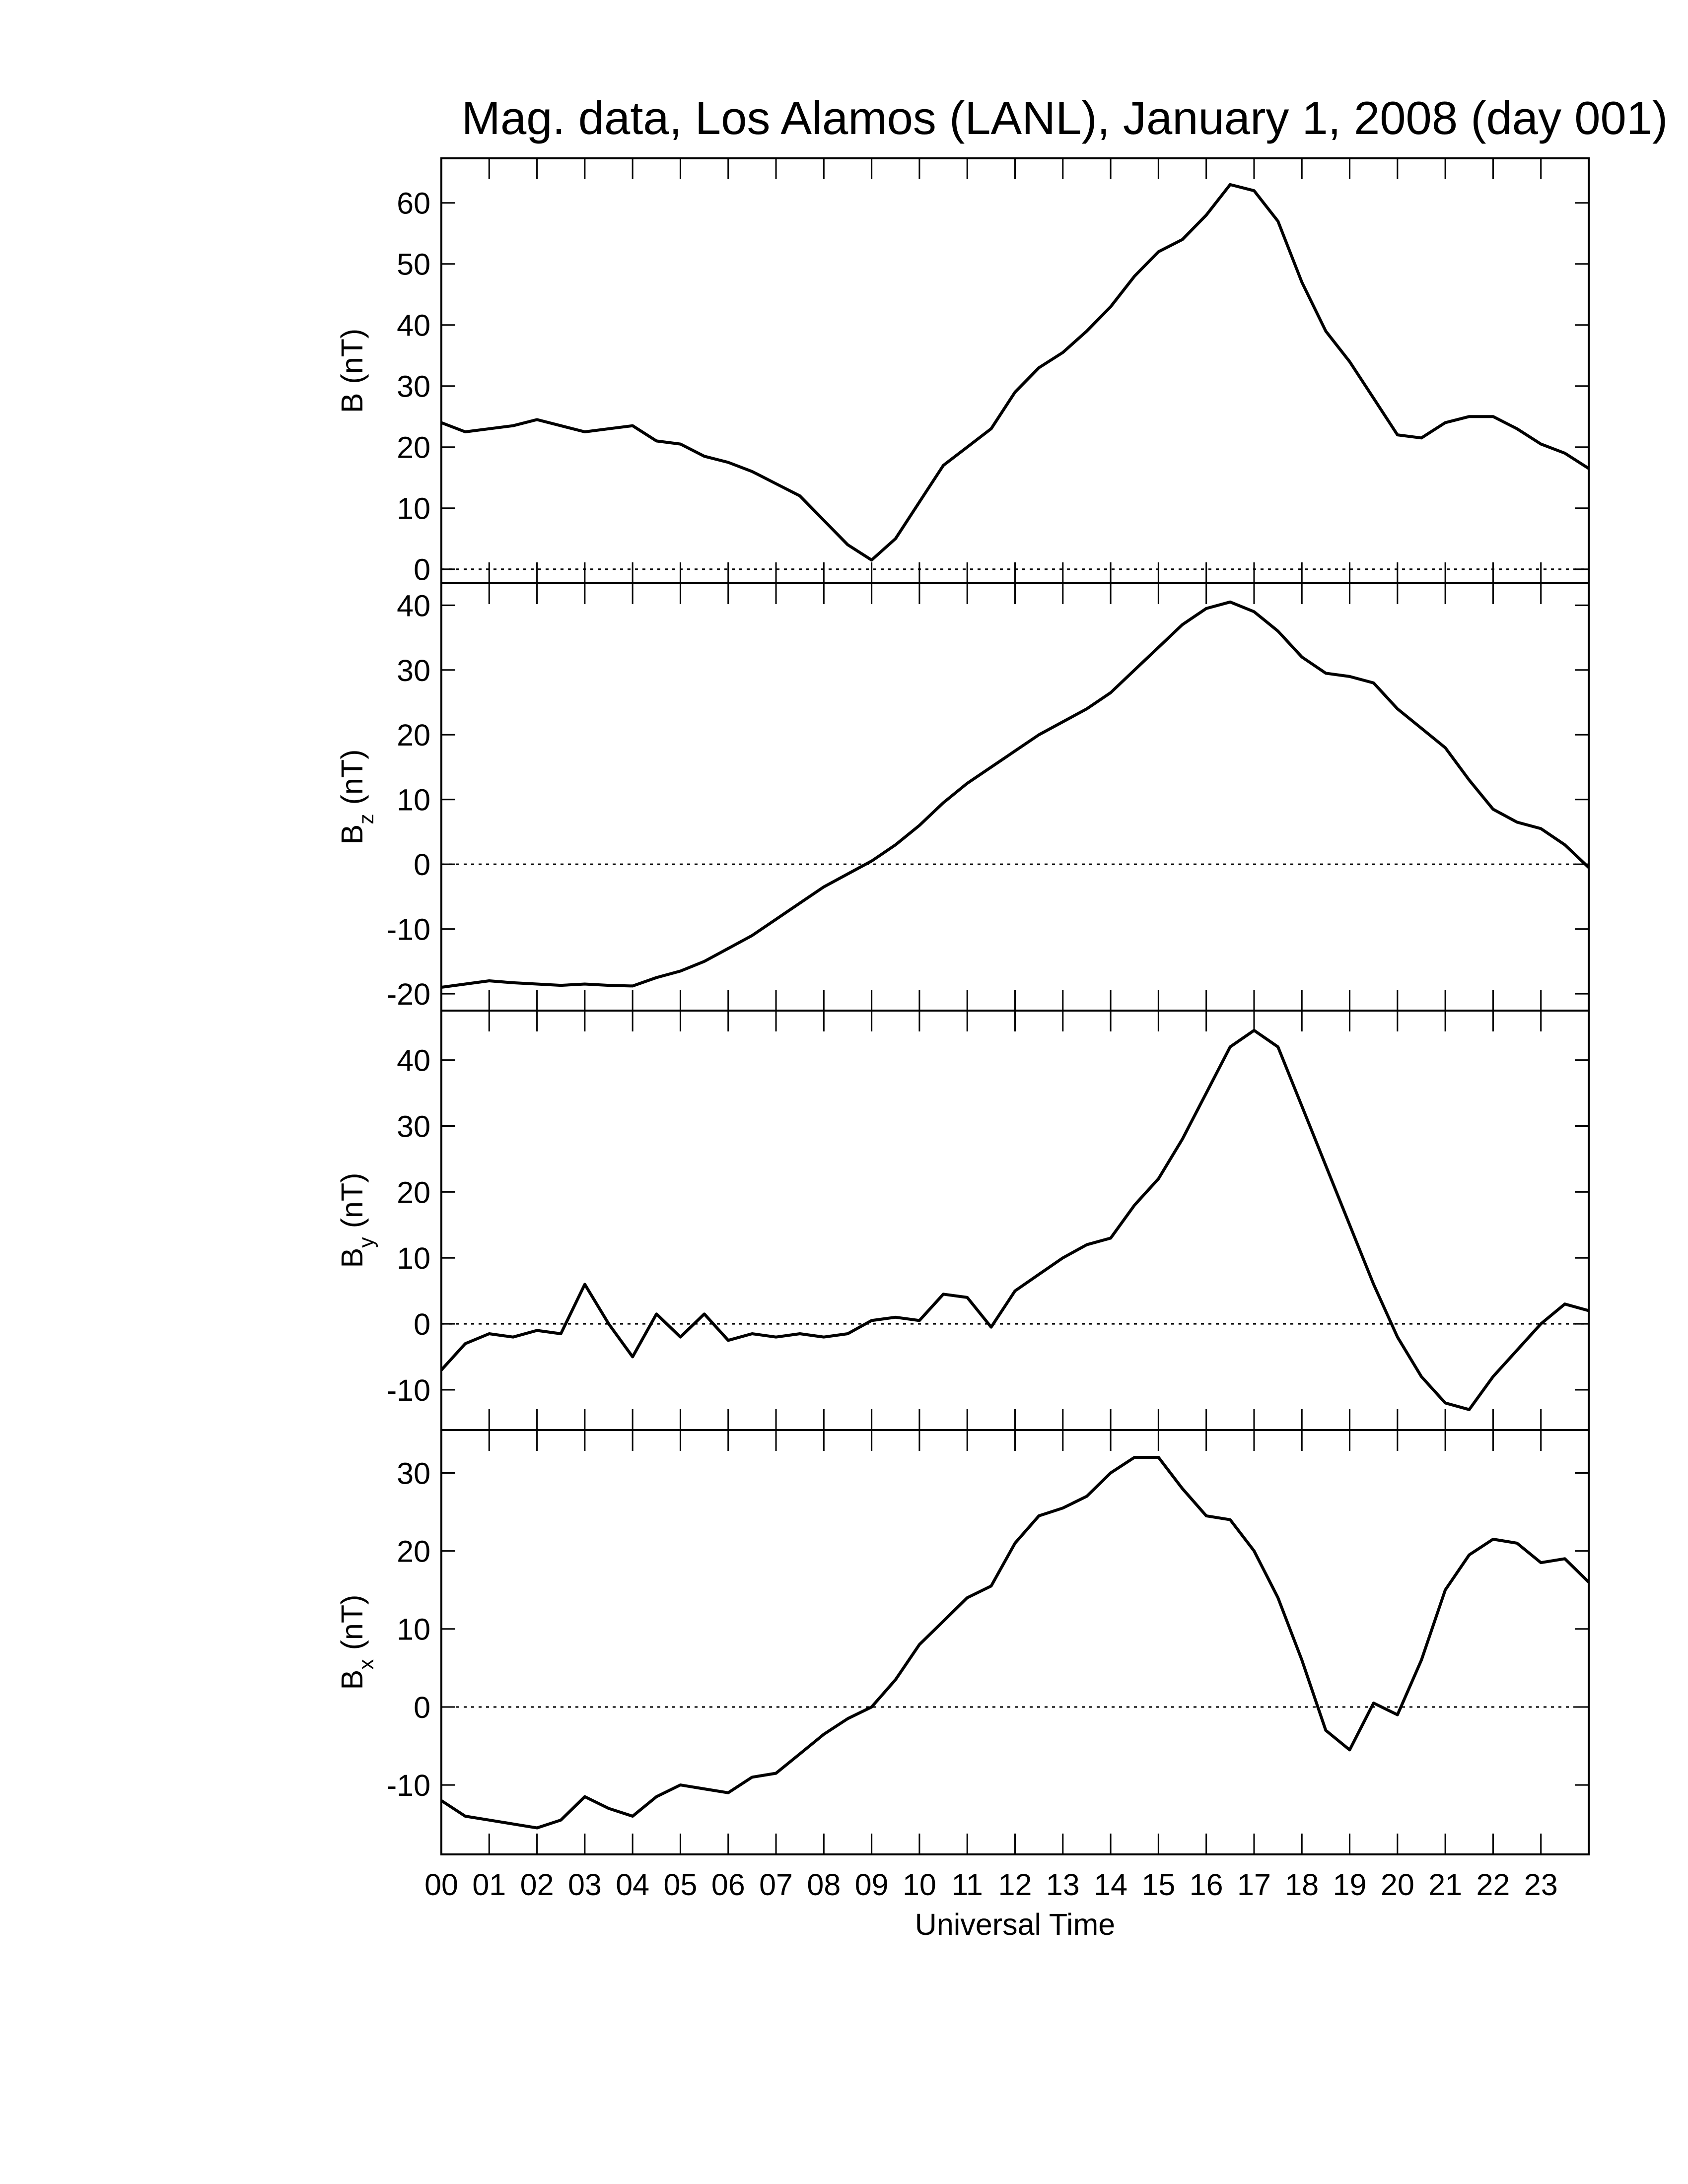 The height and width of the screenshot is (2184, 1688). What do you see at coordinates (408, 994) in the screenshot?
I see `y-tick-label: -20` at bounding box center [408, 994].